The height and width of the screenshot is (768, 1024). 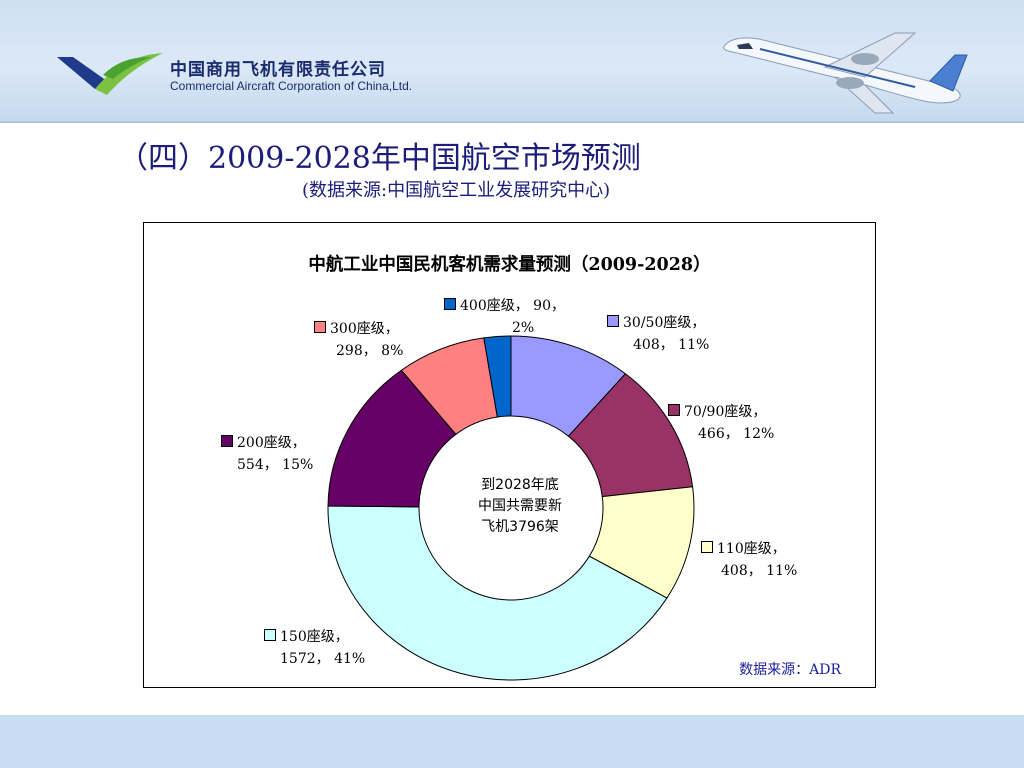 What do you see at coordinates (520, 527) in the screenshot?
I see `center-text-line: 飞机3796架` at bounding box center [520, 527].